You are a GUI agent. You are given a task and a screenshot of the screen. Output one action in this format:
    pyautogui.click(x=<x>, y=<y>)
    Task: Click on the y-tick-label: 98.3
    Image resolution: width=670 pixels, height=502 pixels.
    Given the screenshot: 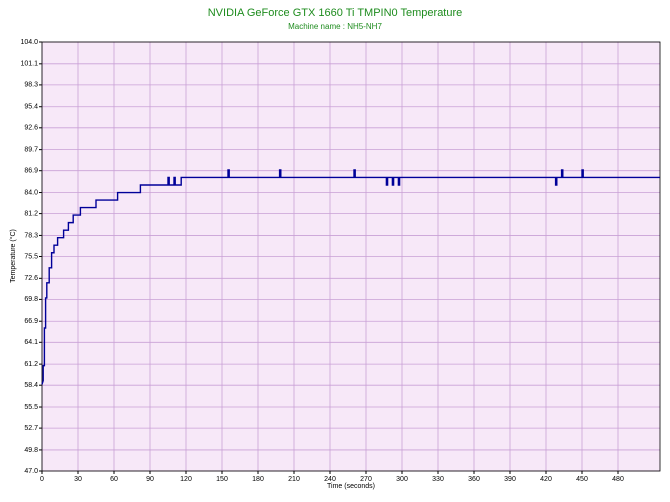 What is the action you would take?
    pyautogui.click(x=31, y=85)
    